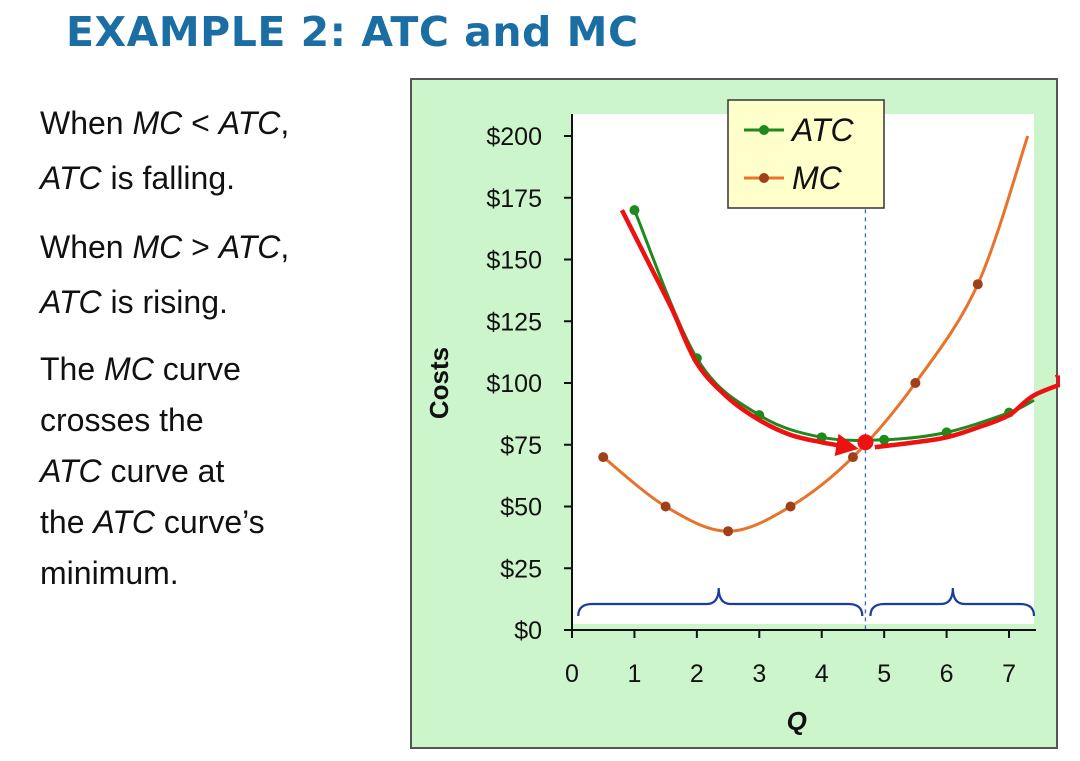 The height and width of the screenshot is (761, 1080). Describe the element at coordinates (514, 261) in the screenshot. I see `y-tick-label: $150` at that location.